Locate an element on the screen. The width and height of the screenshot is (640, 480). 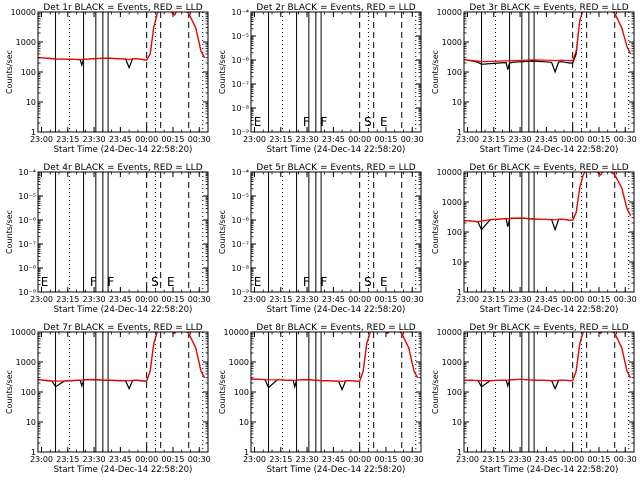
panel-title: Det 7r BLACK = Events, RED = LLD is located at coordinates (122, 328).